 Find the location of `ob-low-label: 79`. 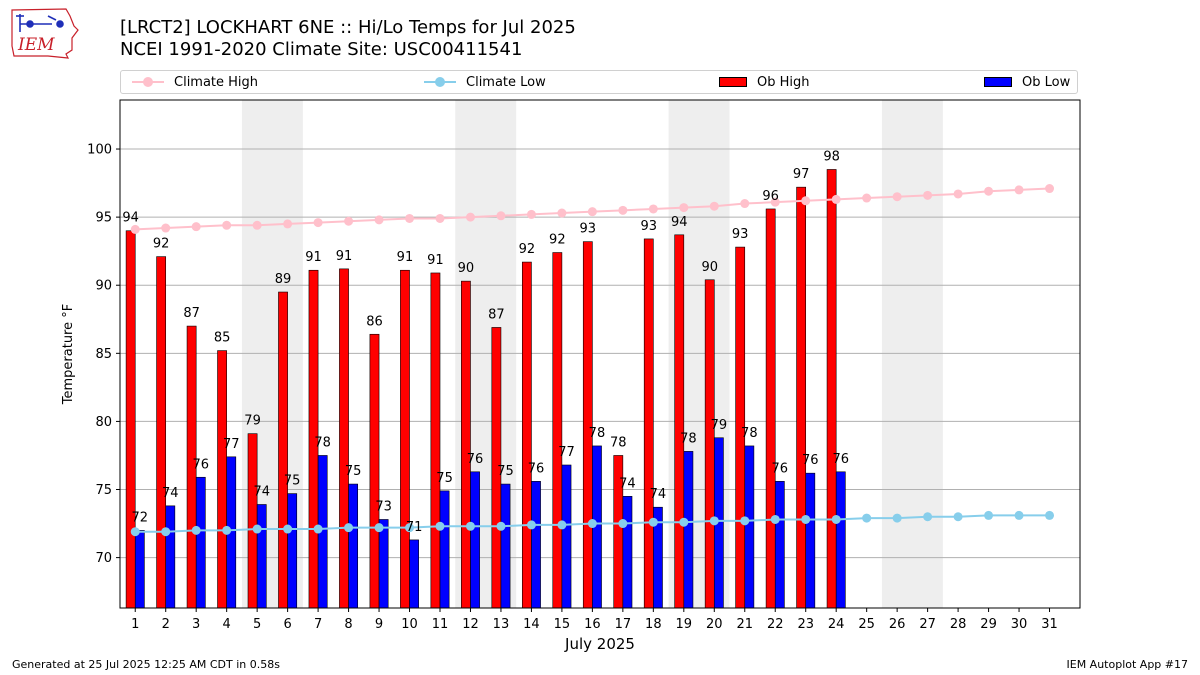

ob-low-label: 79 is located at coordinates (719, 425).